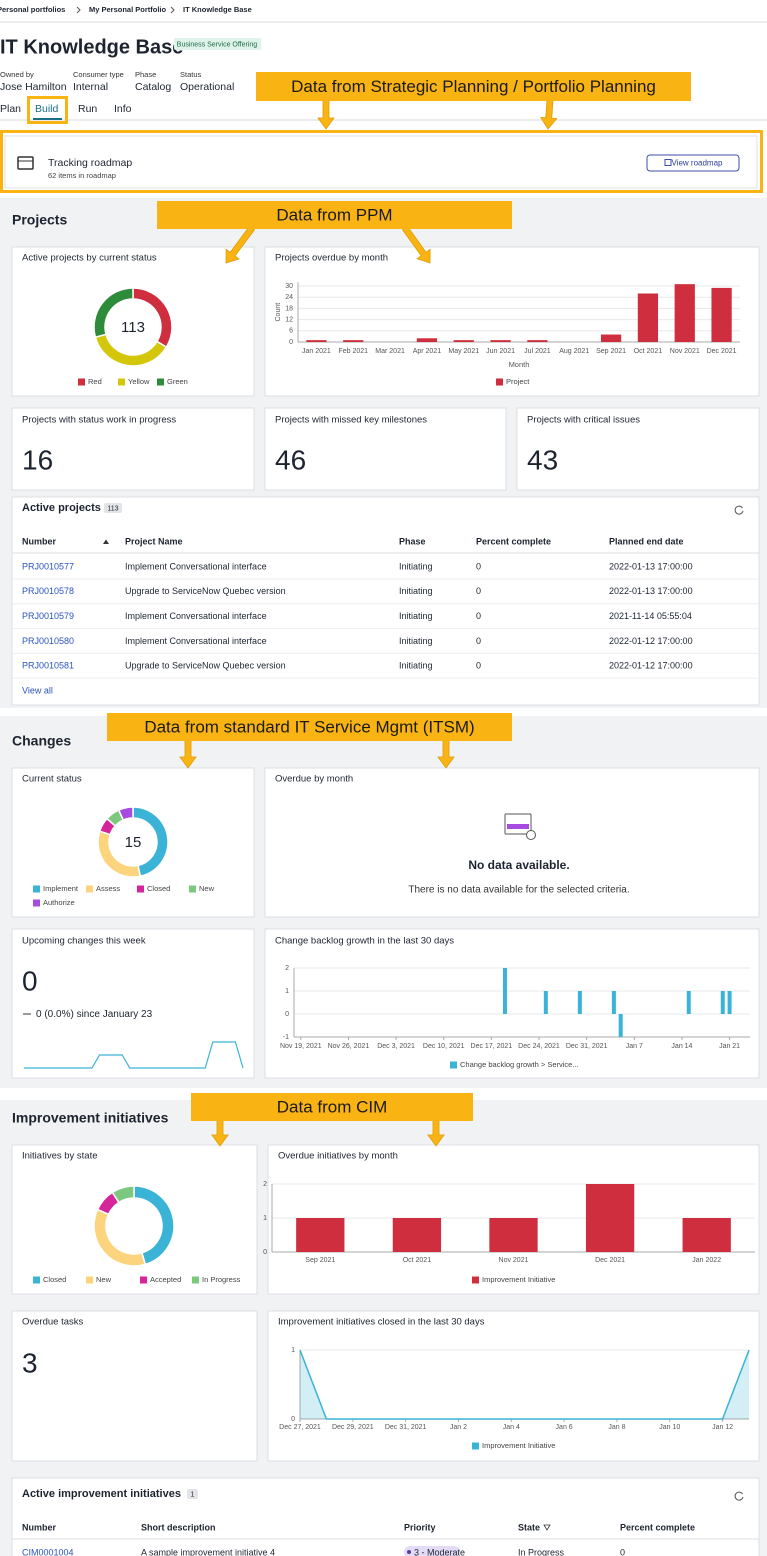 This screenshot has height=1556, width=767. I want to click on donut-segment, so click(123, 1194).